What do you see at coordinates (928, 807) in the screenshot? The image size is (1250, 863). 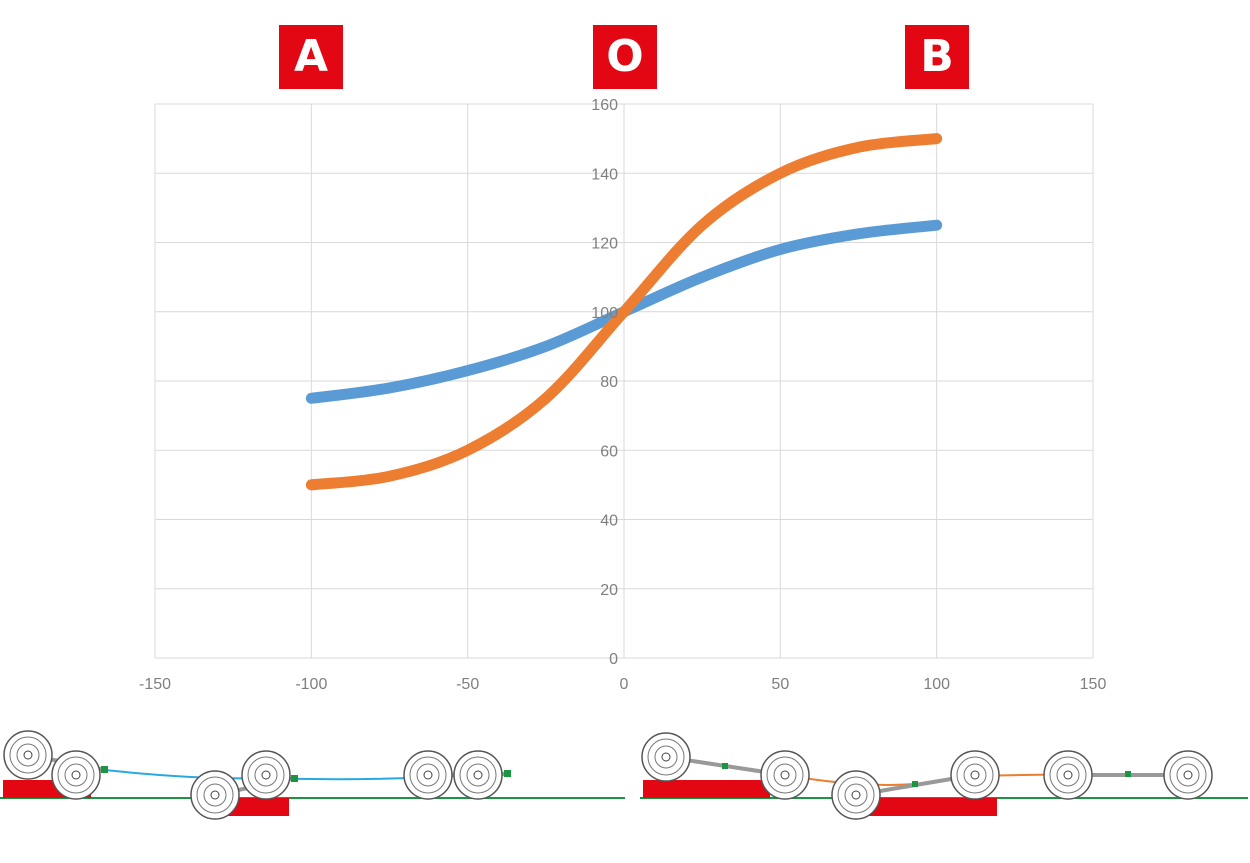 I see `obstacle-right-low` at bounding box center [928, 807].